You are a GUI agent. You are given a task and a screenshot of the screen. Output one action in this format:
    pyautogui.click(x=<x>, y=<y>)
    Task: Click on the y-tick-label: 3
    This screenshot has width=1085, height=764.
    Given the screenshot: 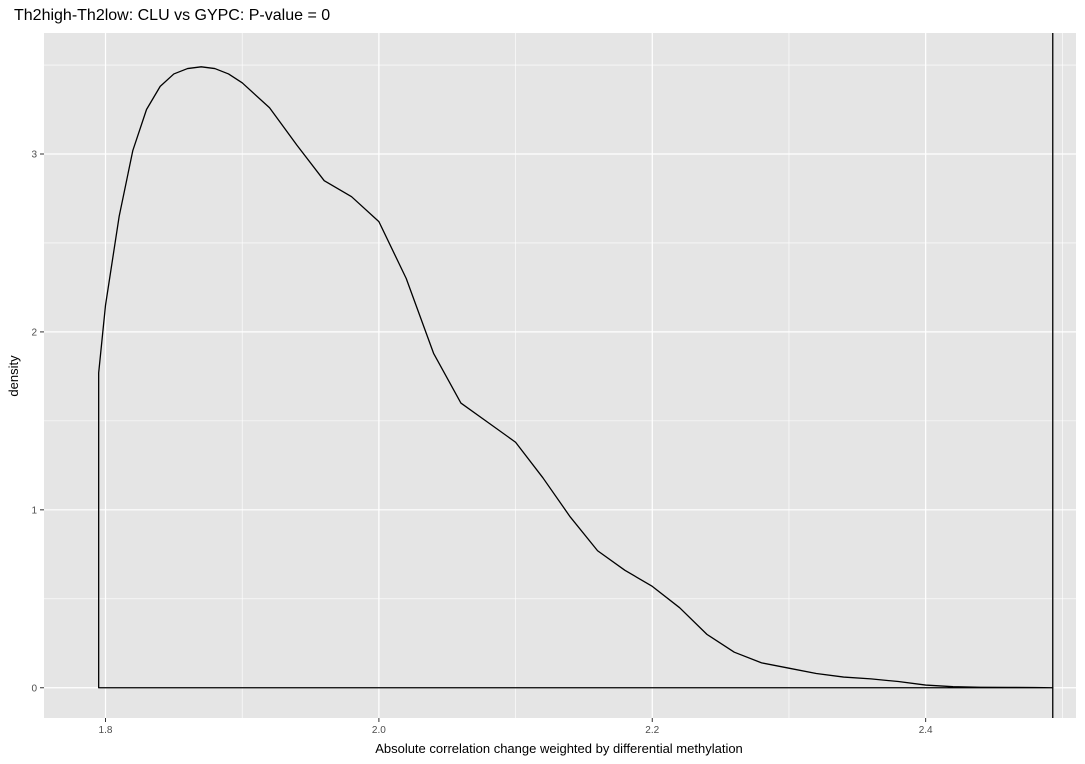 What is the action you would take?
    pyautogui.click(x=34, y=154)
    